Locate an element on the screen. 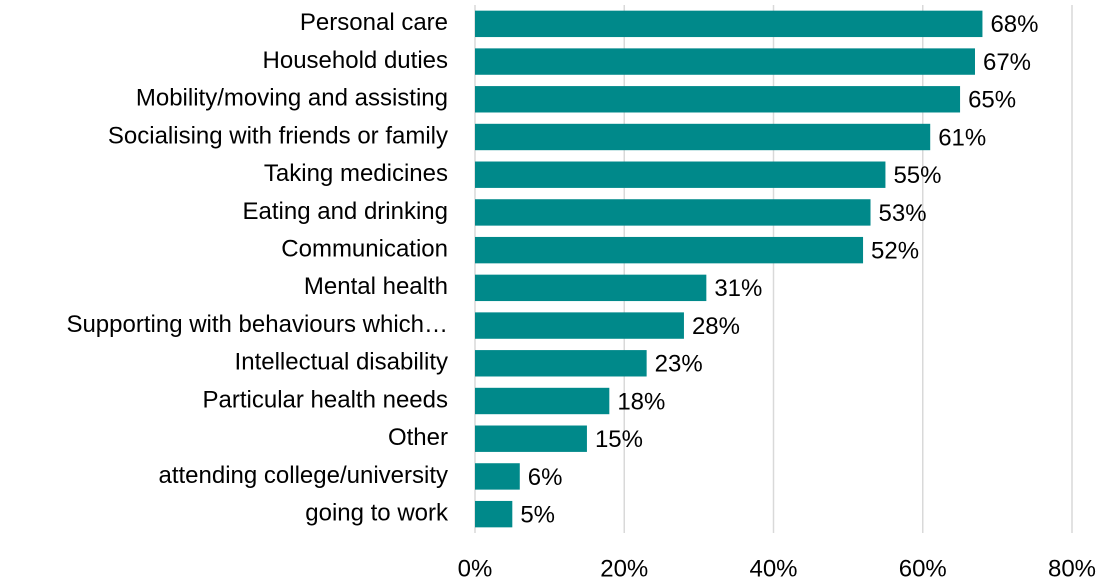 The height and width of the screenshot is (584, 1108). data-label: 28% is located at coordinates (716, 326).